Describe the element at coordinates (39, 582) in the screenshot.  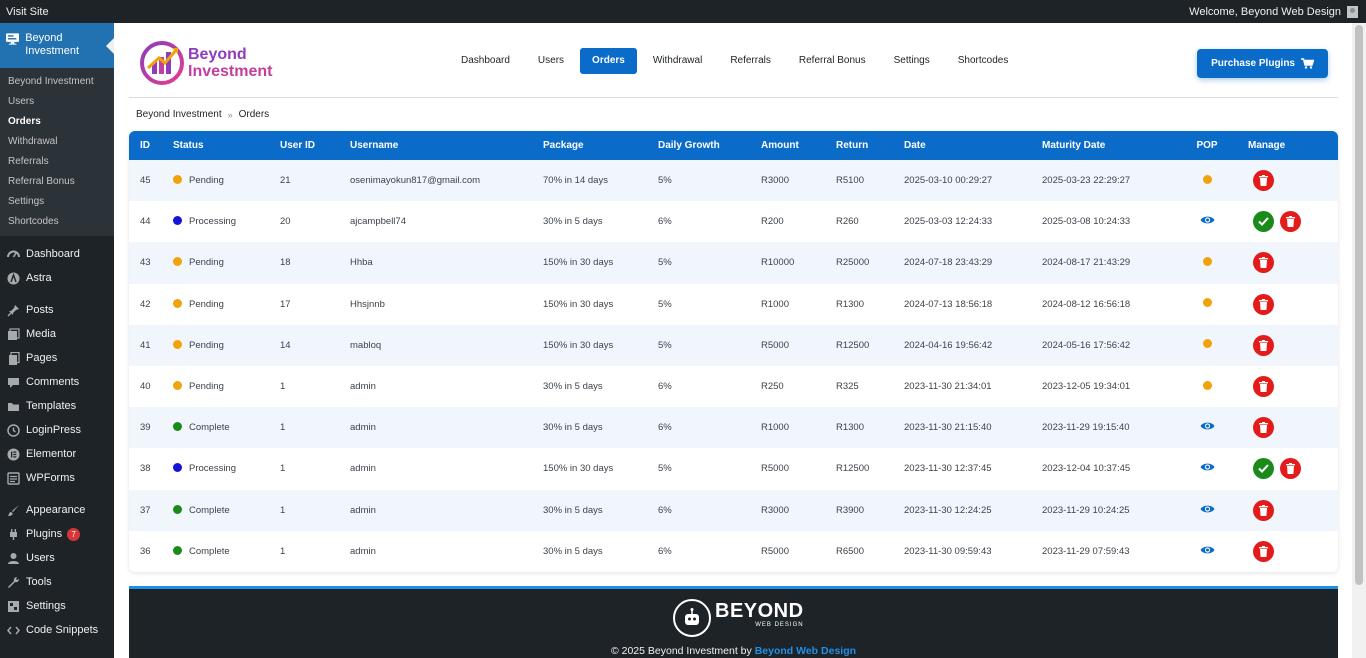
I see `sidebar-item-label: Tools` at that location.